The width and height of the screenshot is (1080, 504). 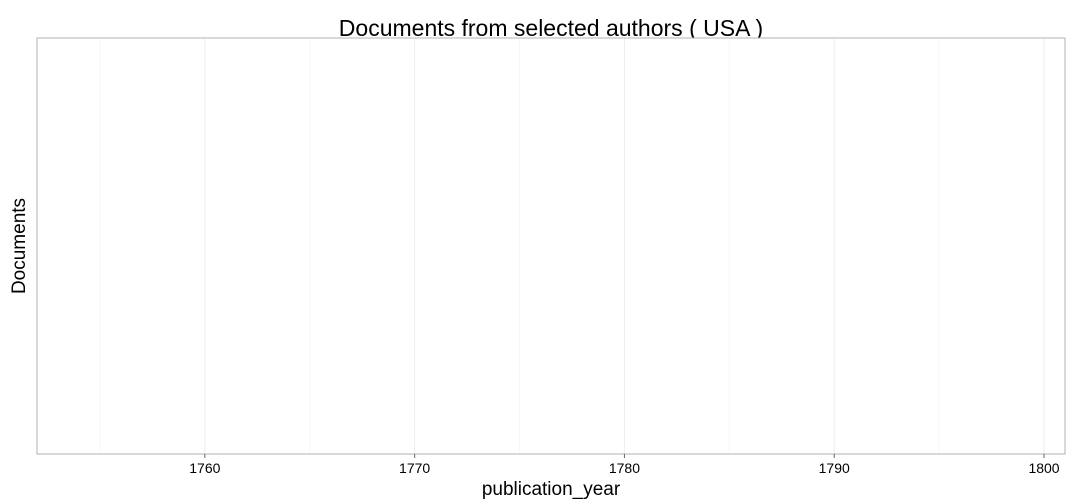 What do you see at coordinates (1043, 468) in the screenshot?
I see `x-tick-label: 1800` at bounding box center [1043, 468].